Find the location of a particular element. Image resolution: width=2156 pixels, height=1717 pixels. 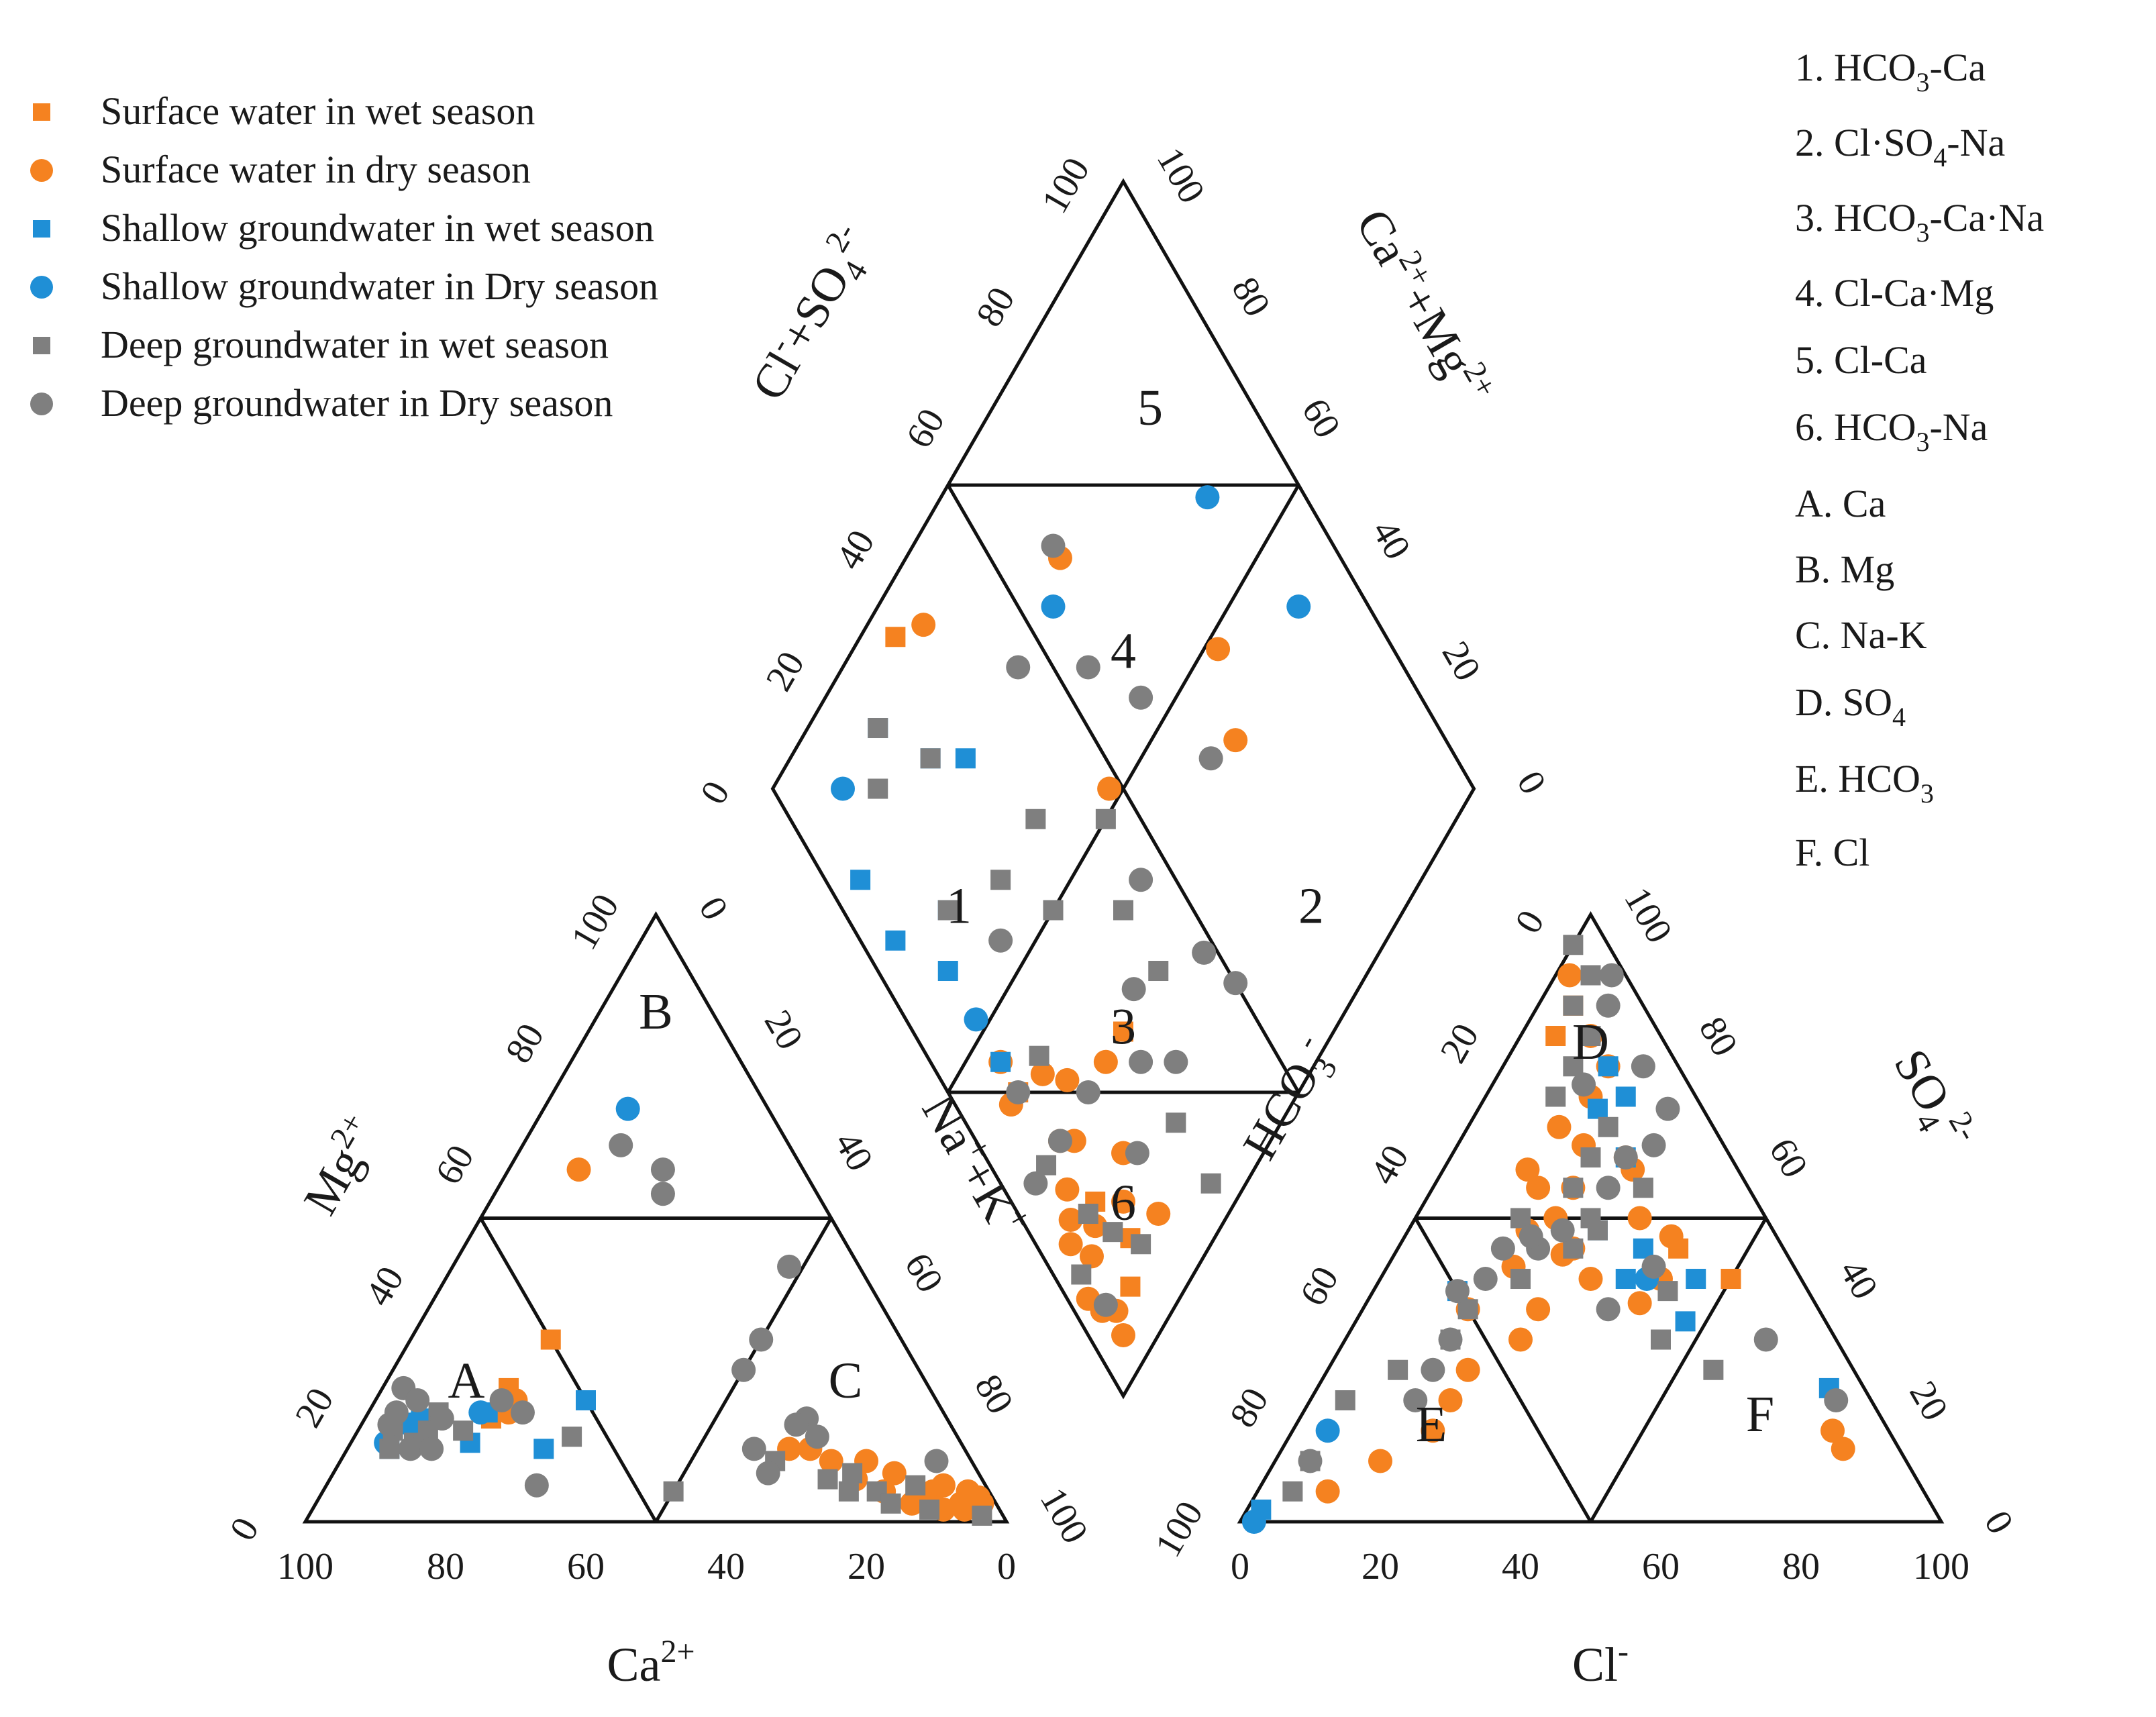

tick-so4-40: 40 is located at coordinates (1858, 1279).